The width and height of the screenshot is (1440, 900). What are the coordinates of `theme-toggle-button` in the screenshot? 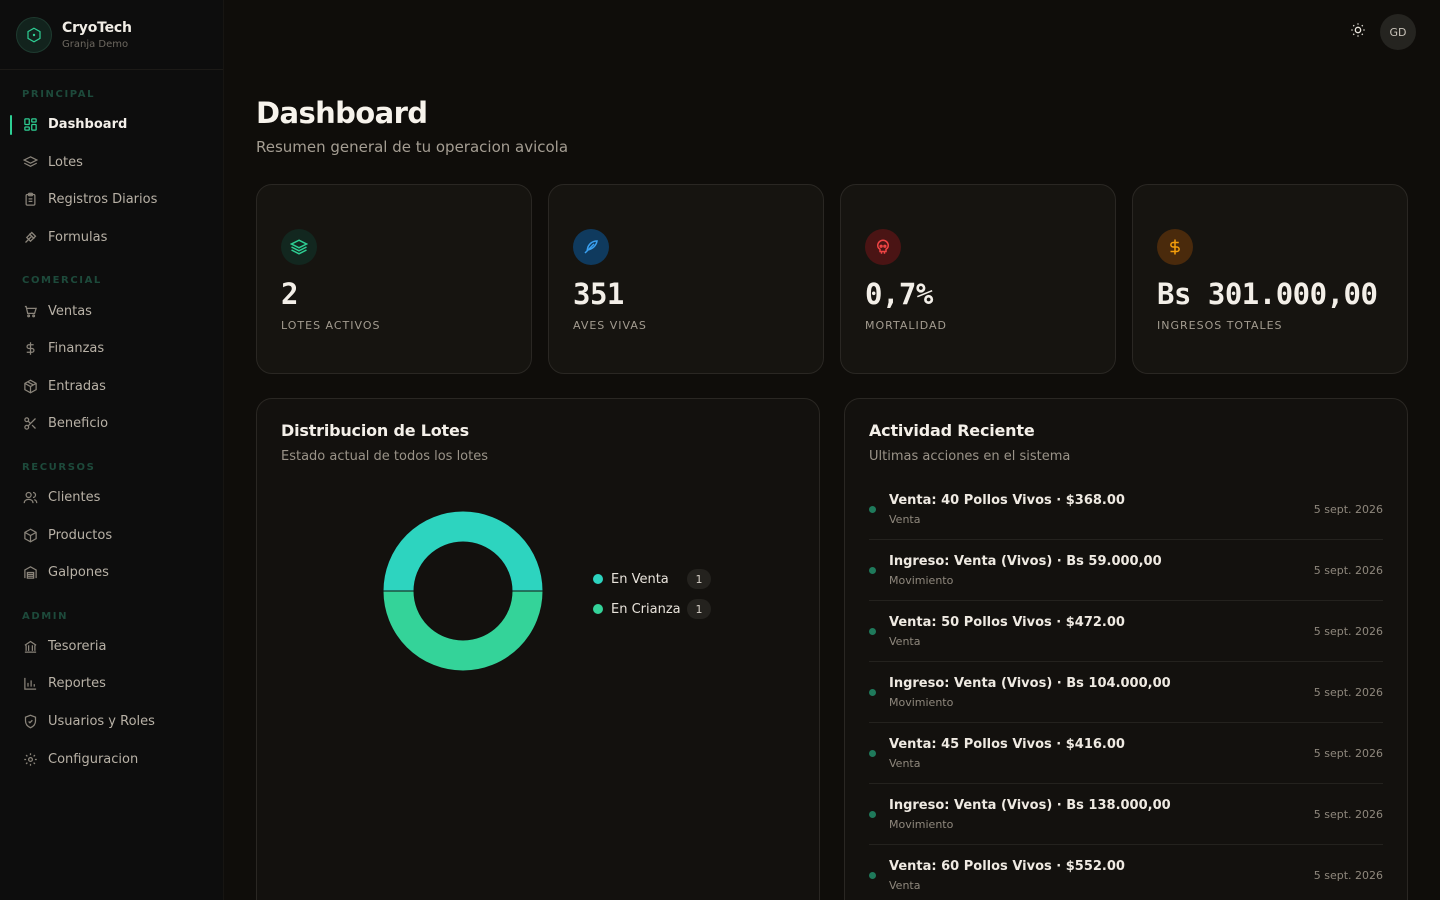 It's located at (1358, 32).